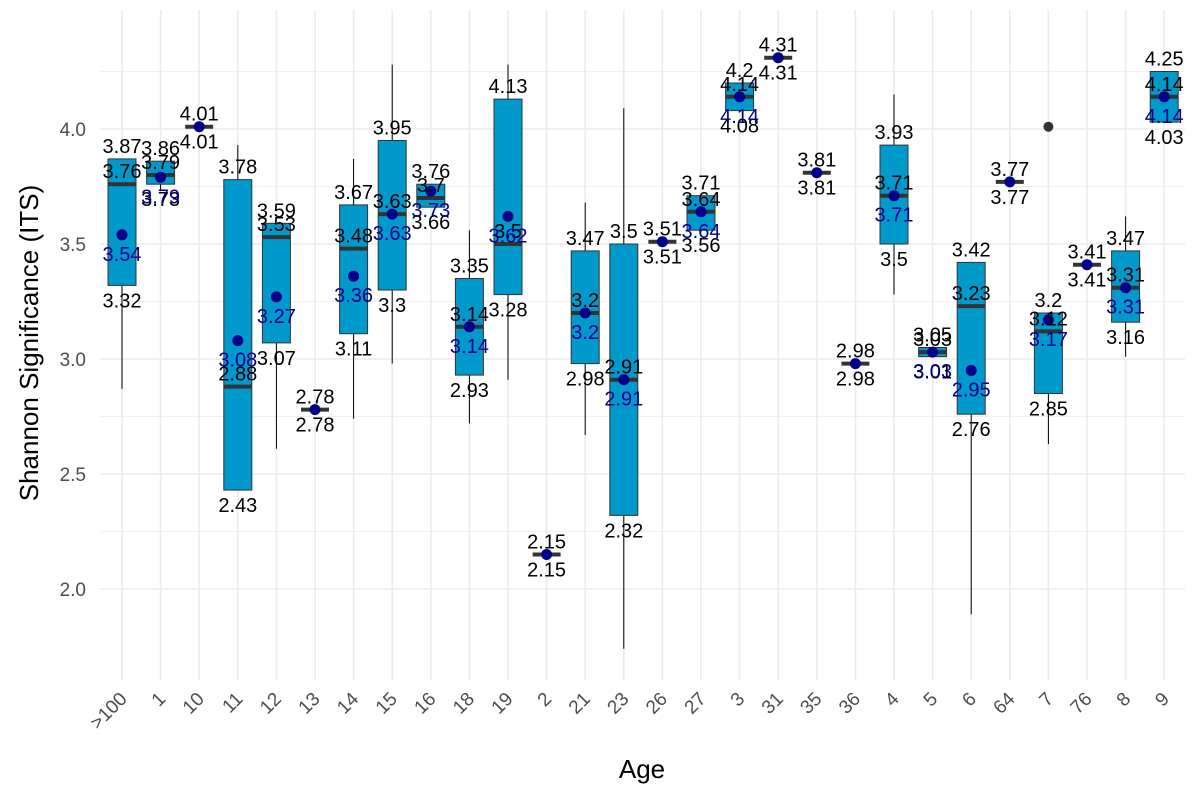 The height and width of the screenshot is (800, 1200). What do you see at coordinates (194, 704) in the screenshot?
I see `x-tick-label: 10` at bounding box center [194, 704].